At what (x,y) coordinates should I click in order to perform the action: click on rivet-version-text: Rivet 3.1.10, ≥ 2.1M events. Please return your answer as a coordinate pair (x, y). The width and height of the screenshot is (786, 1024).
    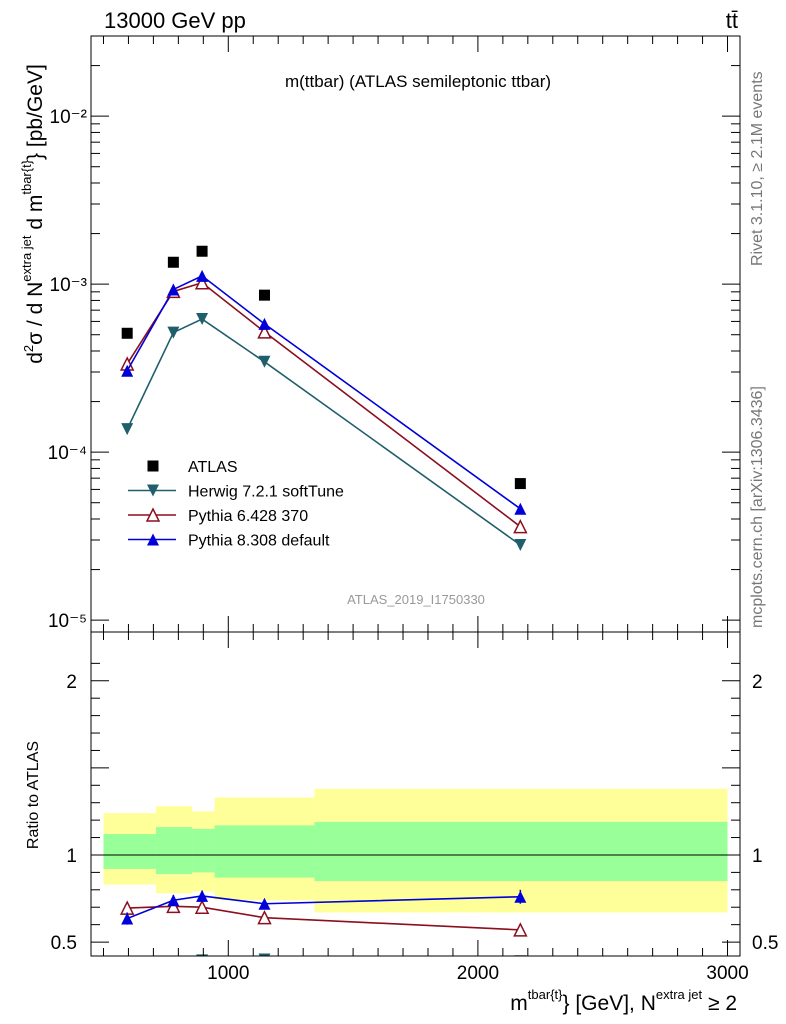
    Looking at the image, I should click on (757, 168).